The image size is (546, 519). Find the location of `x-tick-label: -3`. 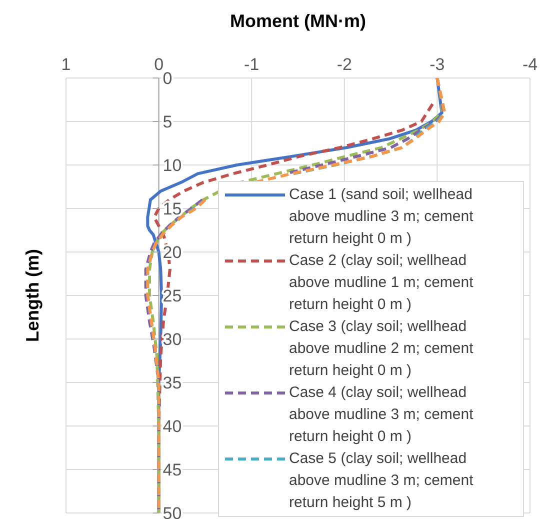

x-tick-label: -3 is located at coordinates (437, 64).